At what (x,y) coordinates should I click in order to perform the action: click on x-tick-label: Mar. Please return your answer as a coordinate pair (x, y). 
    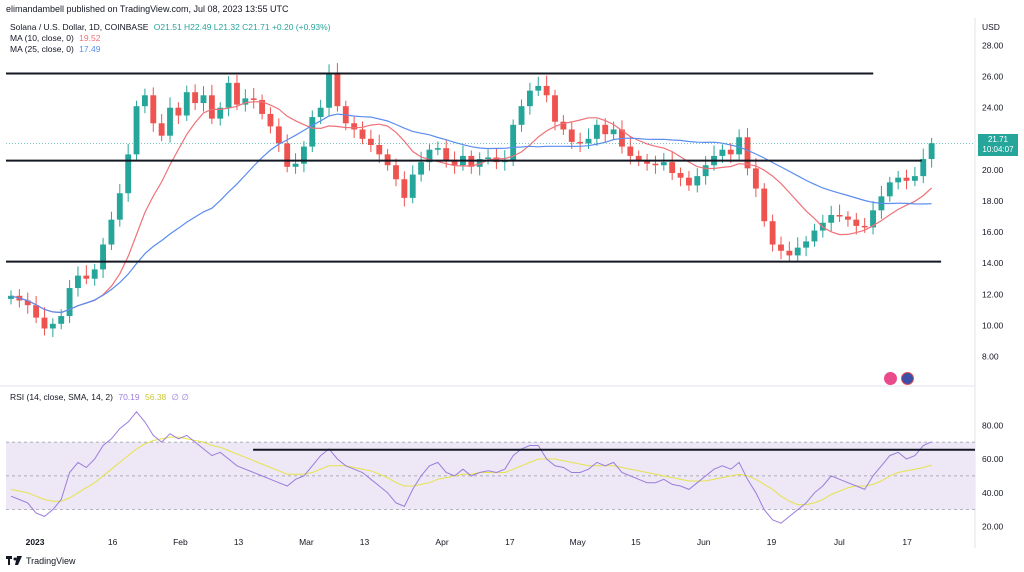
    Looking at the image, I should click on (306, 542).